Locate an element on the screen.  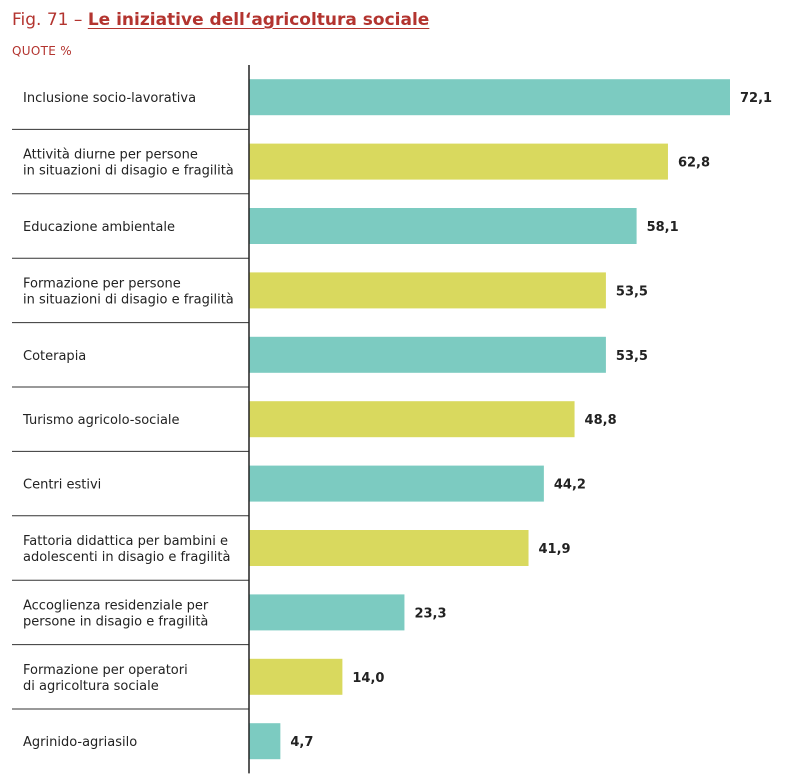
value-label: 72,1 is located at coordinates (756, 98).